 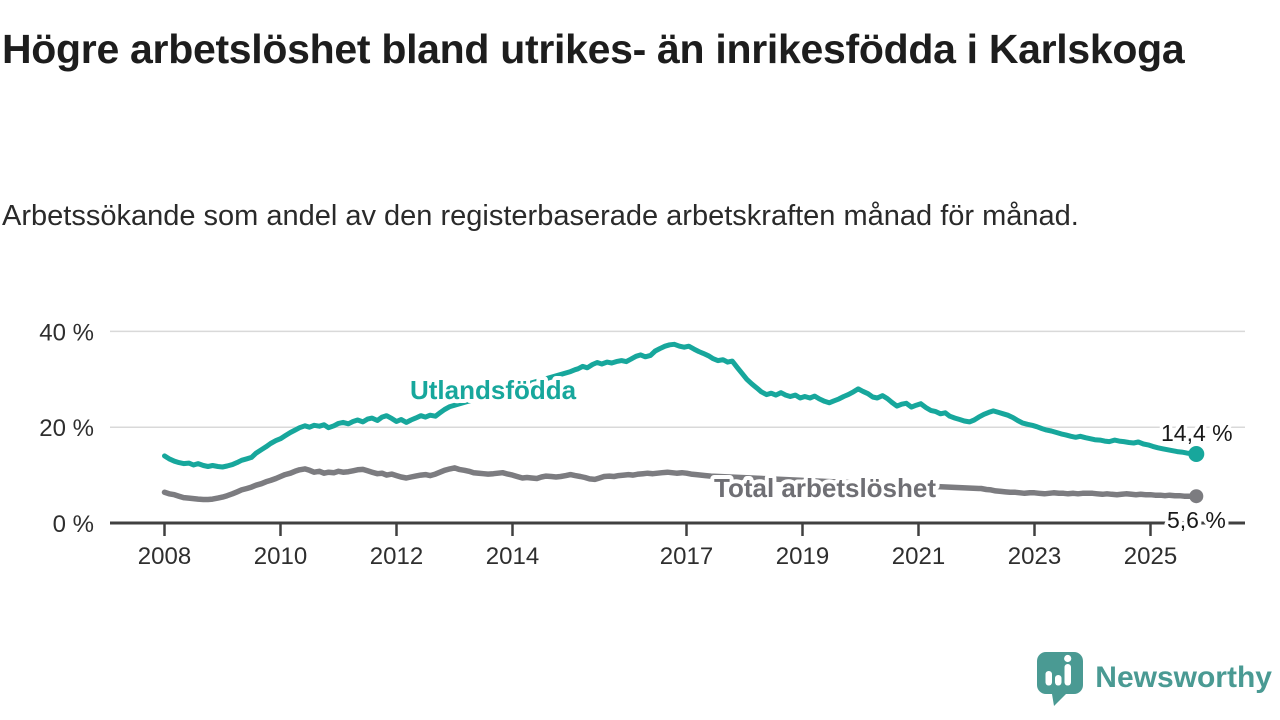 I want to click on end-value-label: 14,4 %, so click(x=1197, y=433).